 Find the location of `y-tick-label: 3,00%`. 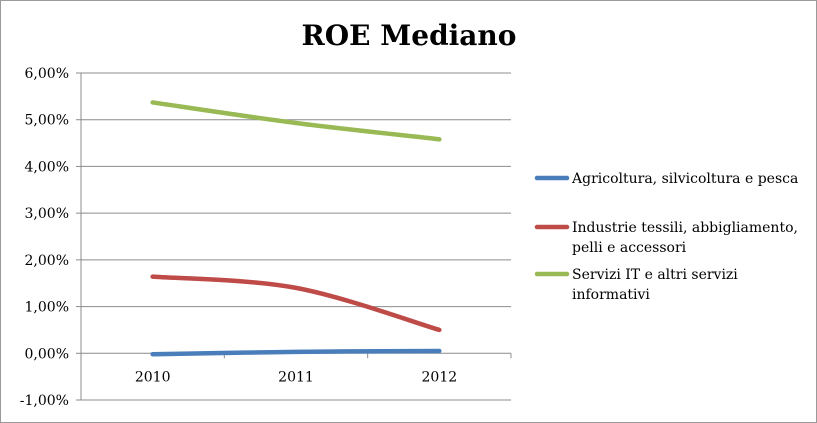

y-tick-label: 3,00% is located at coordinates (47, 214).